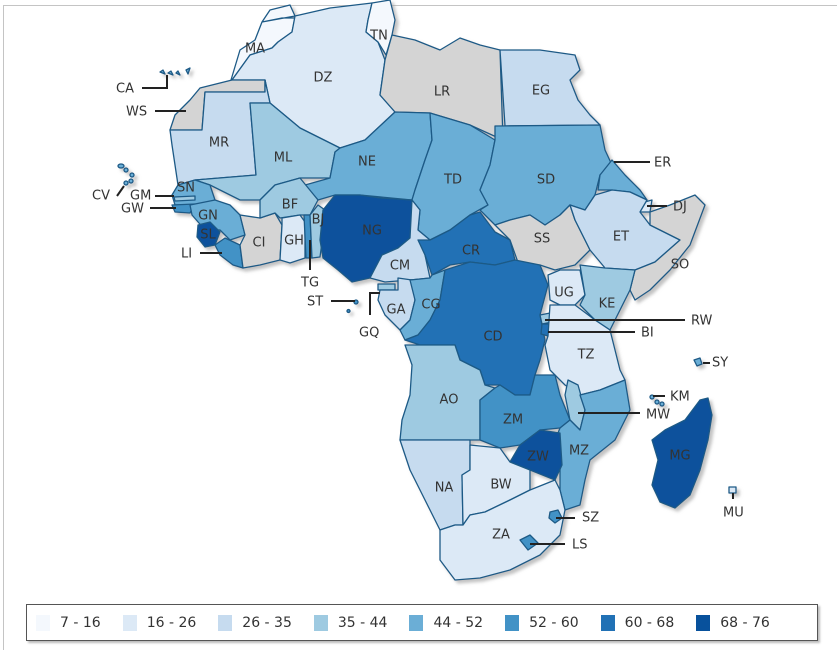 Image resolution: width=839 pixels, height=652 pixels. I want to click on label-ZA: ZA, so click(501, 535).